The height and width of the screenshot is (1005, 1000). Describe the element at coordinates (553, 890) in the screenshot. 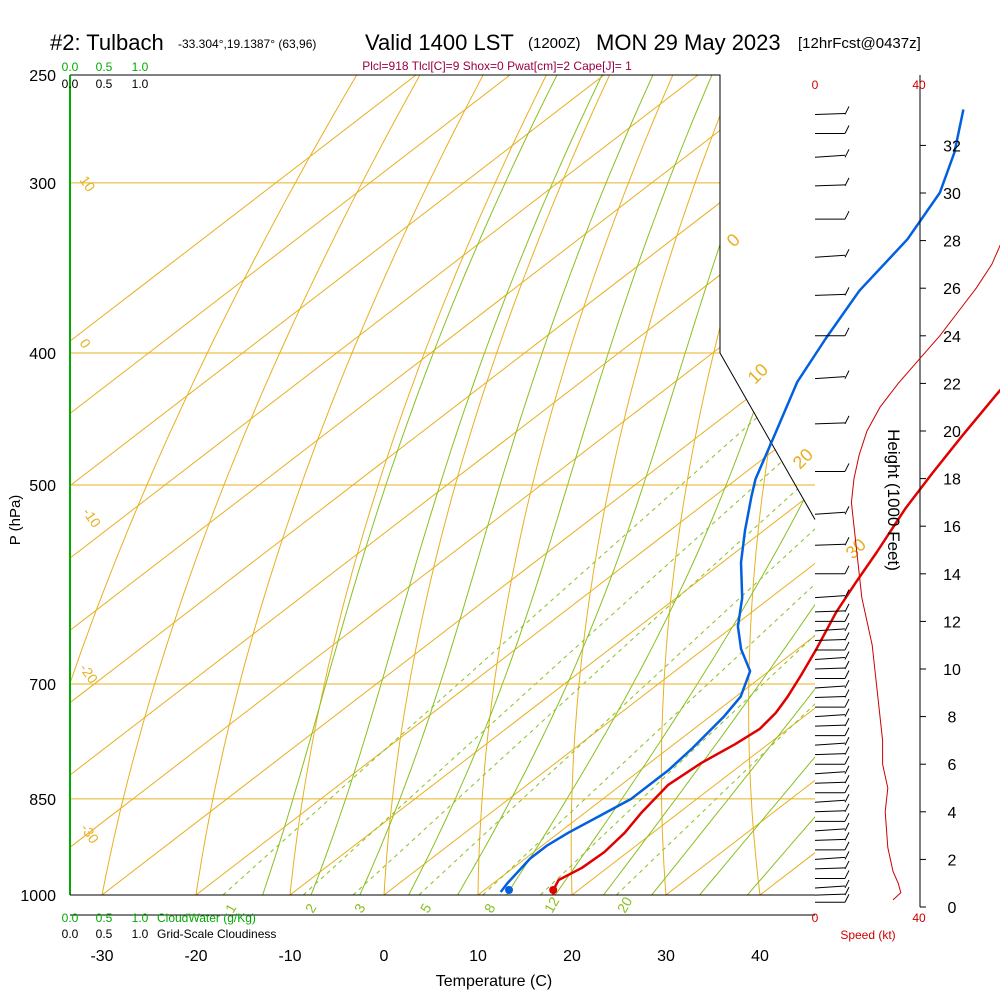

I see `surface-temperature-point` at that location.